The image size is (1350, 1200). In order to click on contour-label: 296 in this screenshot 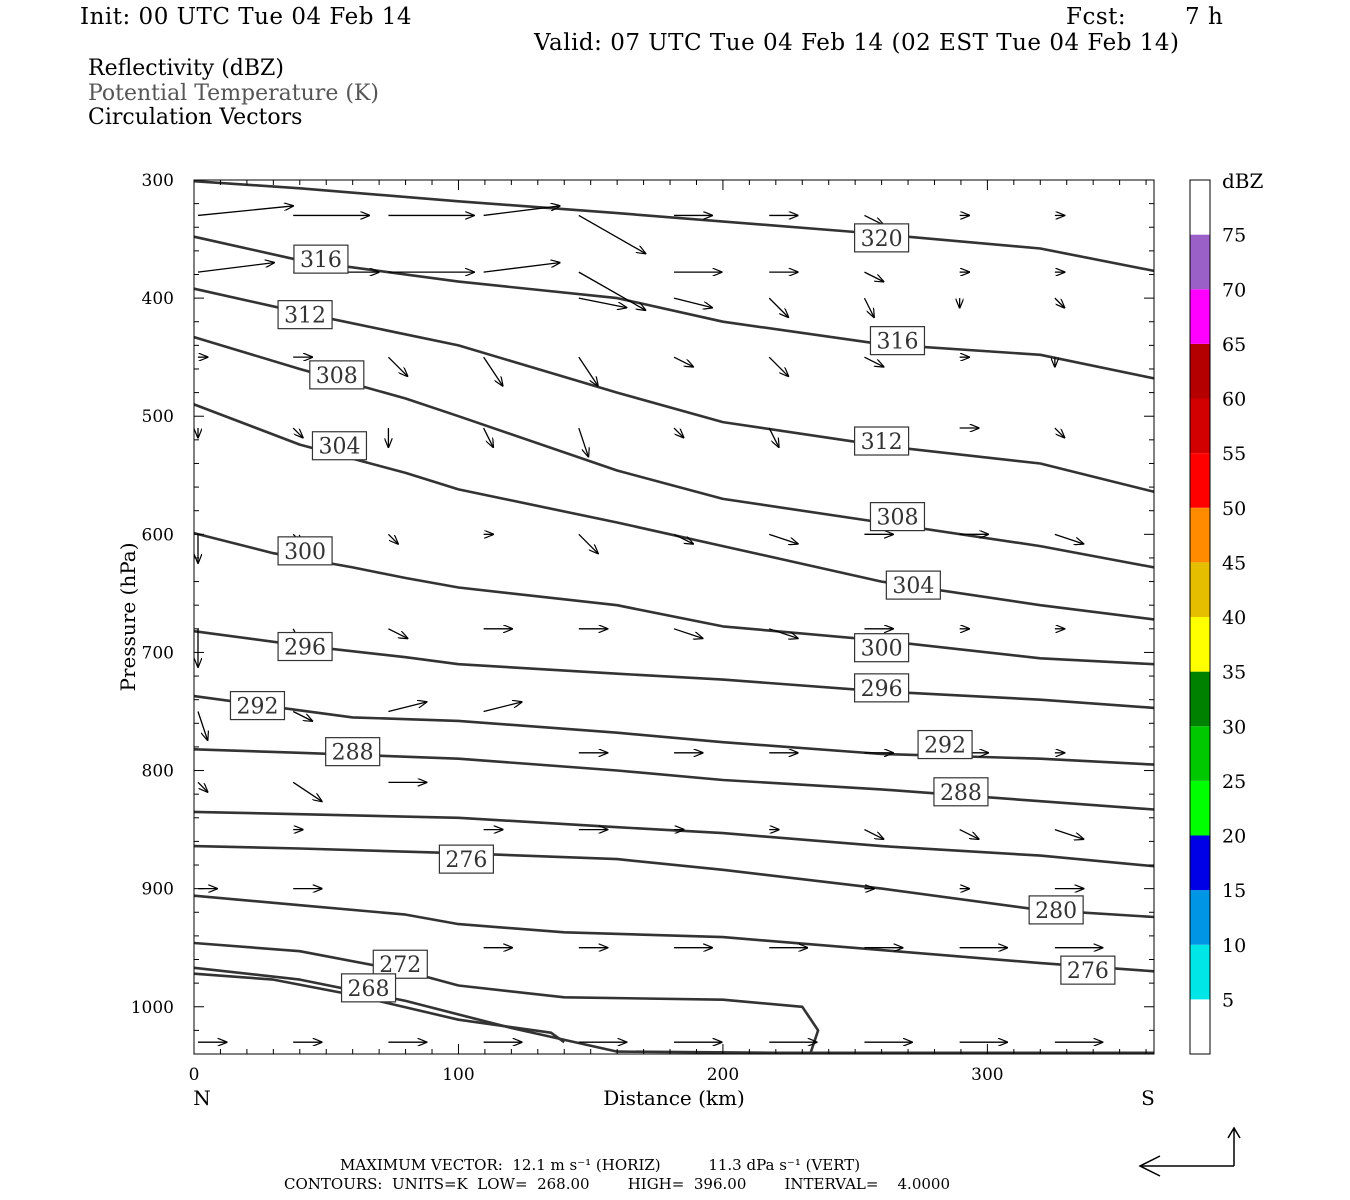, I will do `click(882, 688)`.